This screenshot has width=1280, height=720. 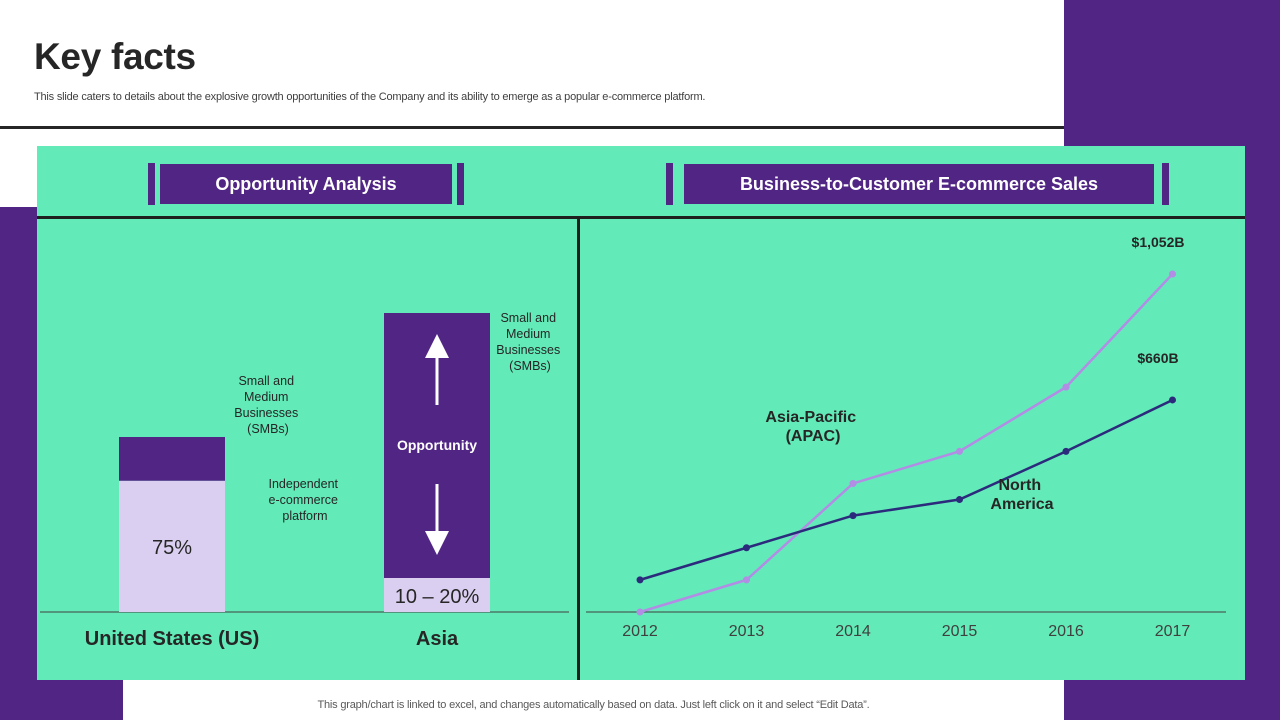 I want to click on north-america-series-line, so click(x=906, y=490).